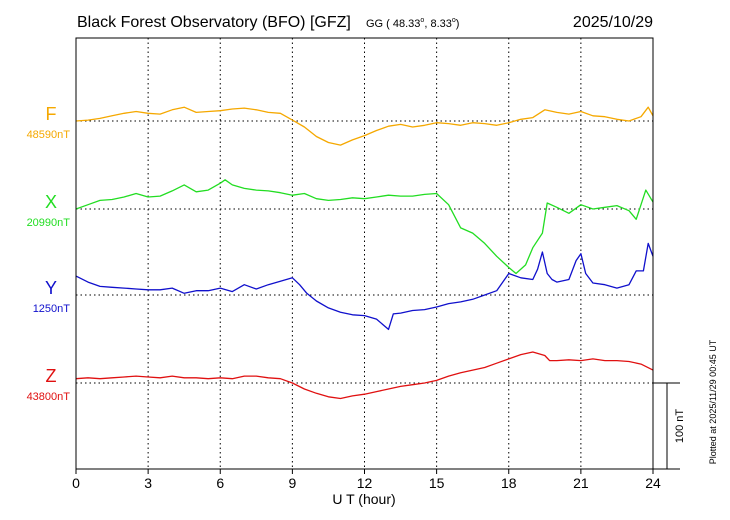  I want to click on x-tick-label: 24, so click(653, 483).